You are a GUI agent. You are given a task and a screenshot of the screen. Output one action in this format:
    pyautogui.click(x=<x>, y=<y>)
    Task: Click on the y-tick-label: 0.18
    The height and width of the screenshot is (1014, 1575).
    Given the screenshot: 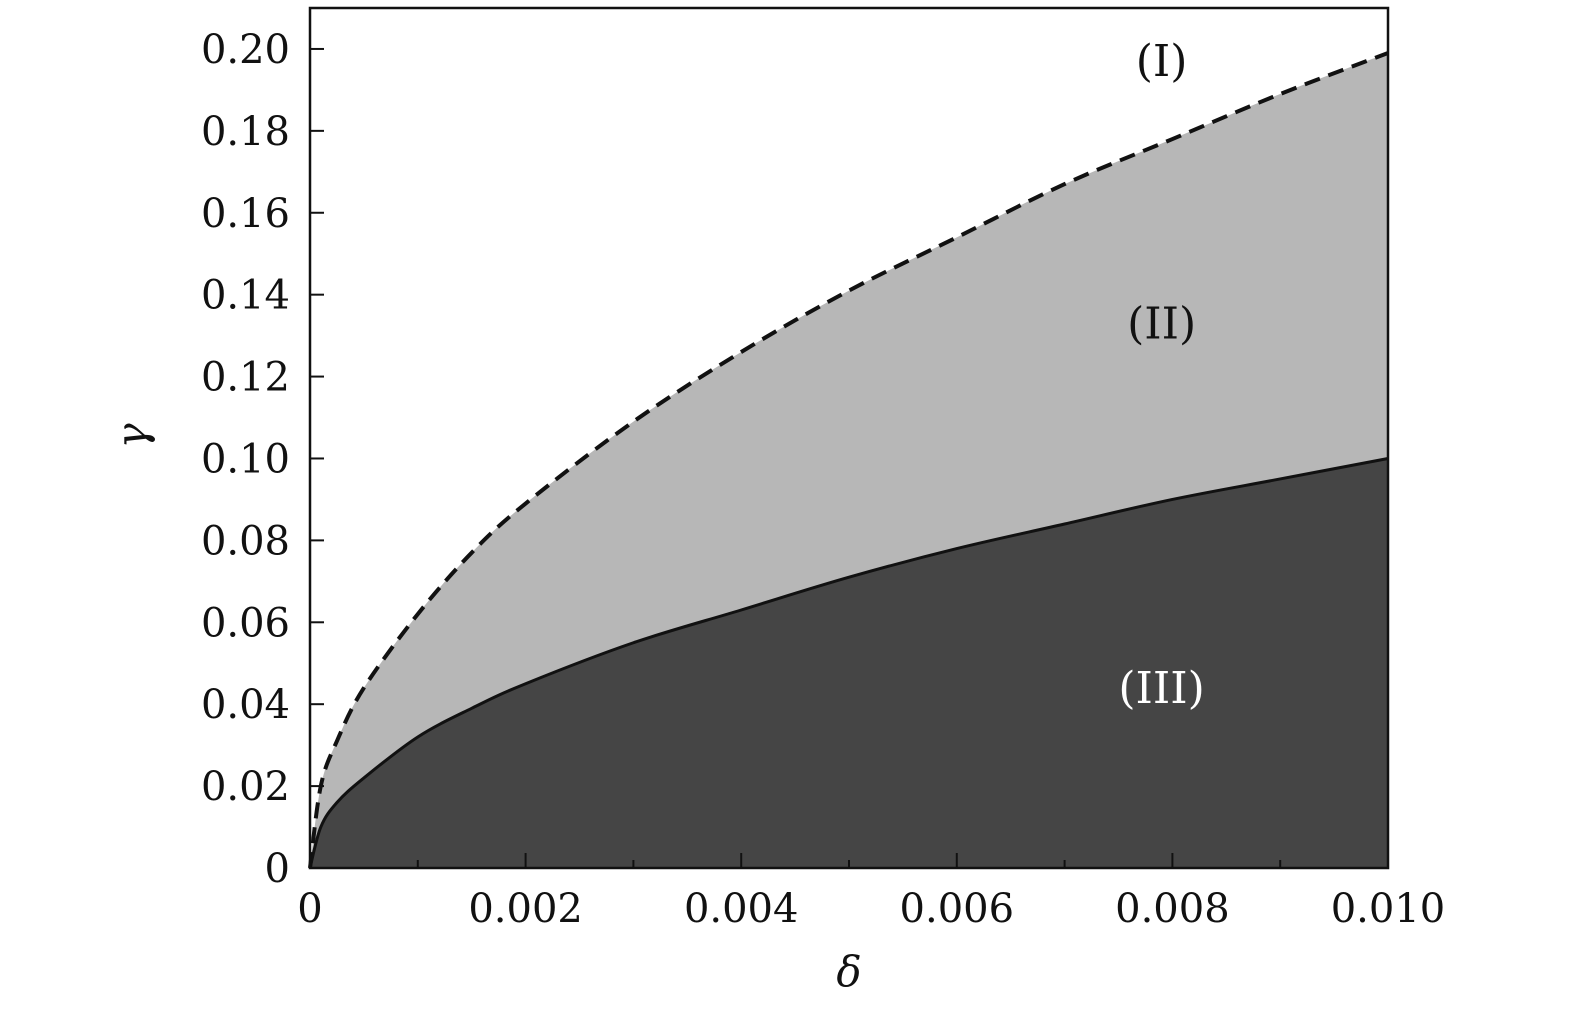 What is the action you would take?
    pyautogui.click(x=245, y=132)
    